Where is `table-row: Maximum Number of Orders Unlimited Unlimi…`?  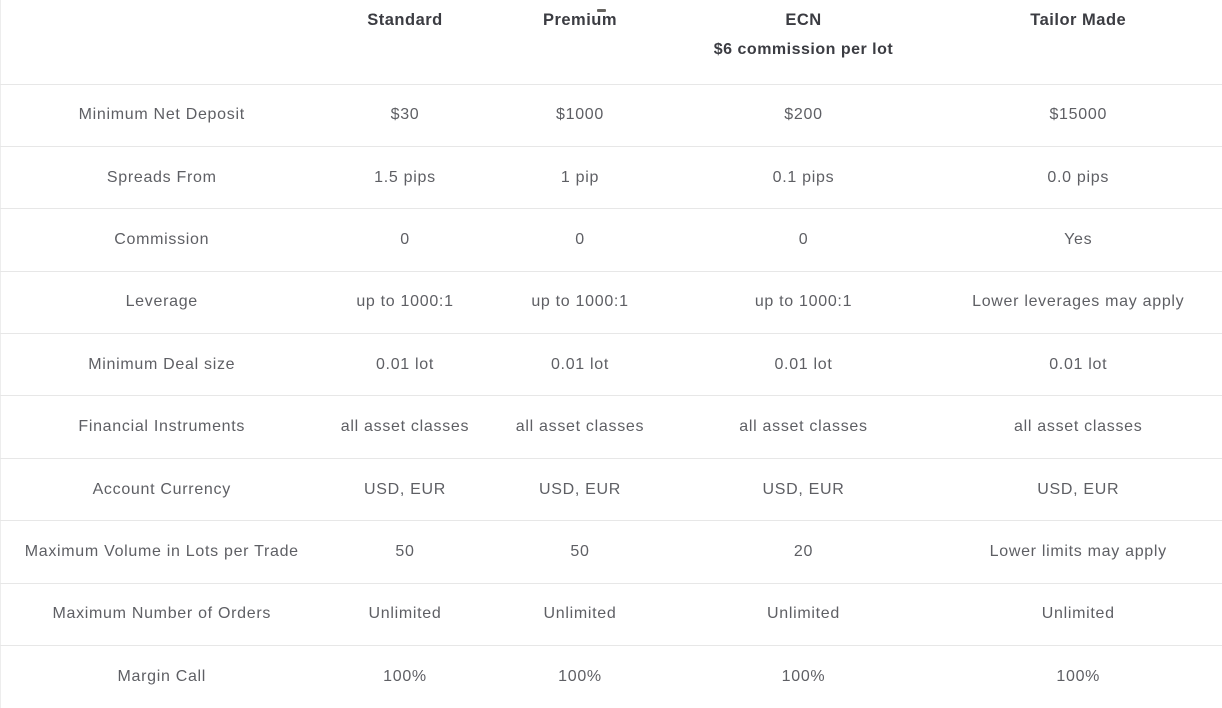 table-row: Maximum Number of Orders Unlimited Unlimi… is located at coordinates (611, 614).